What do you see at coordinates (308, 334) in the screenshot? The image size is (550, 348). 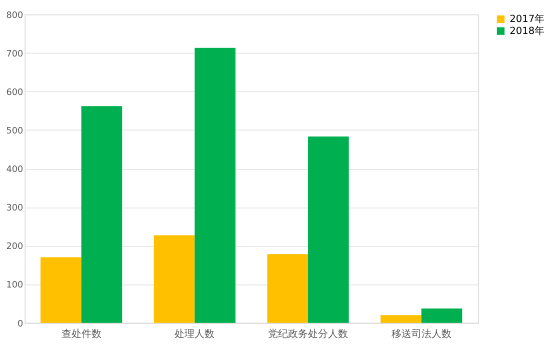 I see `x-tick-label: 党纪政务处分人数` at bounding box center [308, 334].